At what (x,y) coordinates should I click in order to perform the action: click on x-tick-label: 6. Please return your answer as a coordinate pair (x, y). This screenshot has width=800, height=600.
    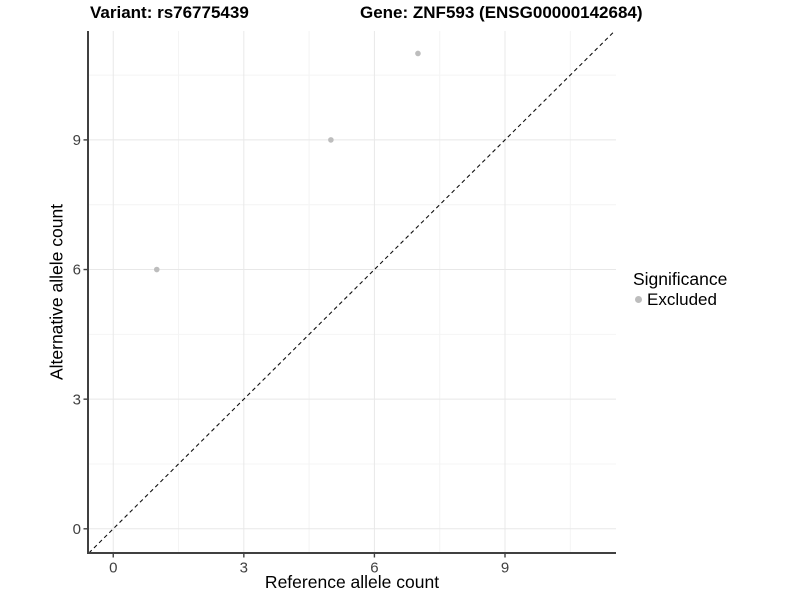
    Looking at the image, I should click on (374, 568).